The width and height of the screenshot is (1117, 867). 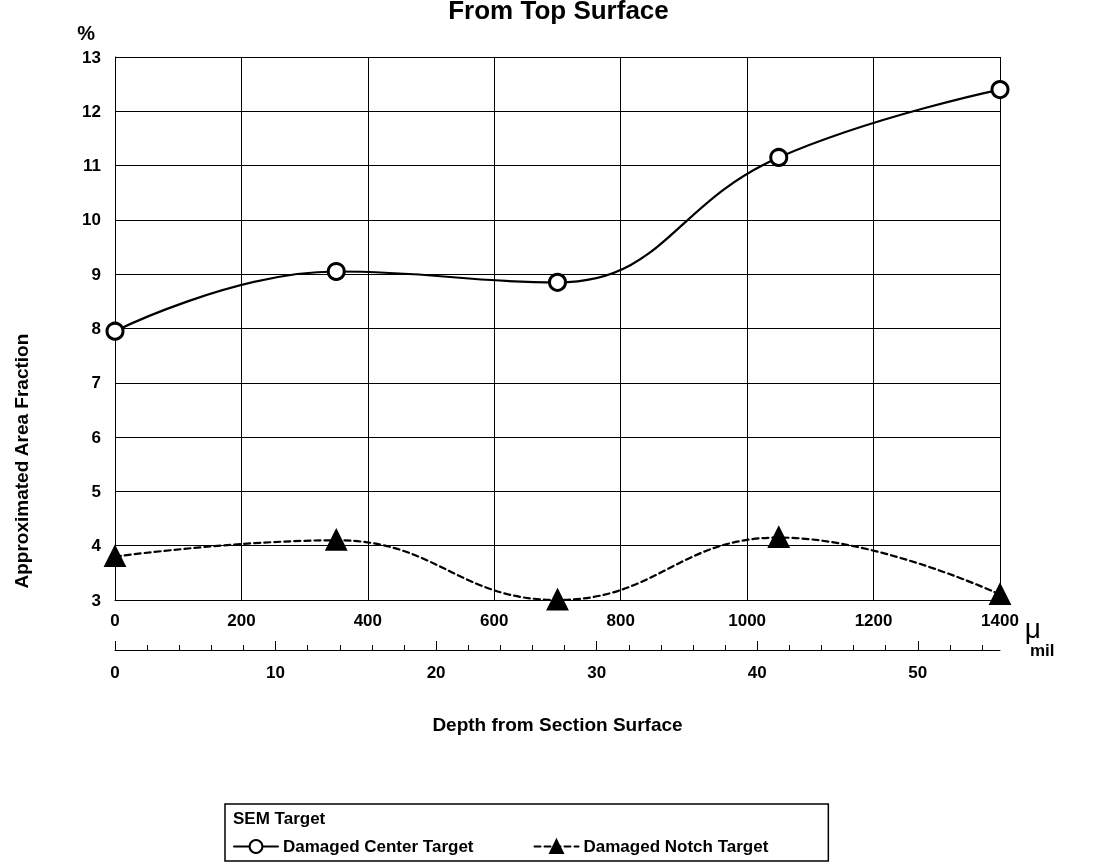 What do you see at coordinates (96, 546) in the screenshot?
I see `y-tick-label: 4` at bounding box center [96, 546].